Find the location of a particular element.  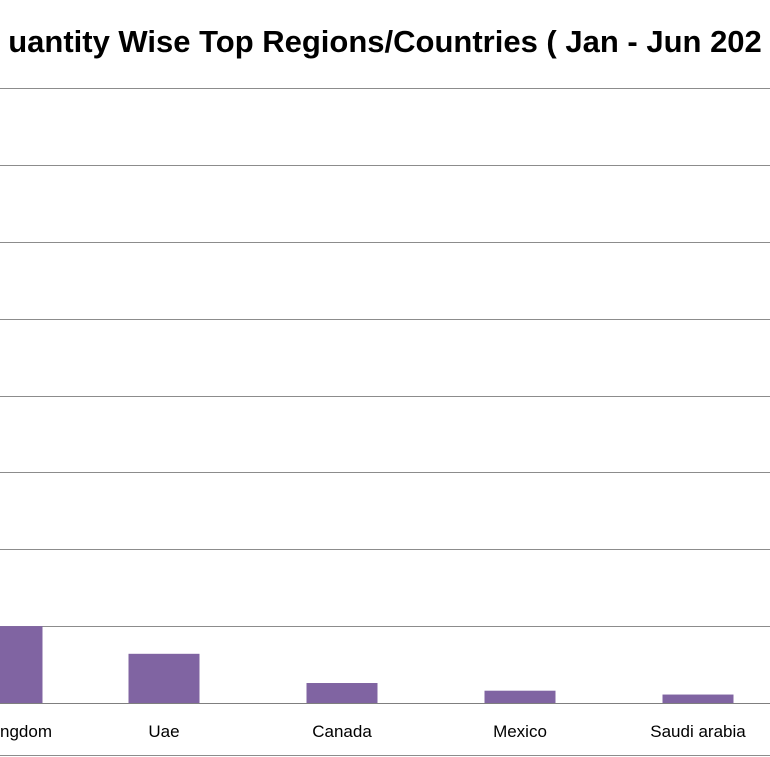

bar-mexico is located at coordinates (520, 696).